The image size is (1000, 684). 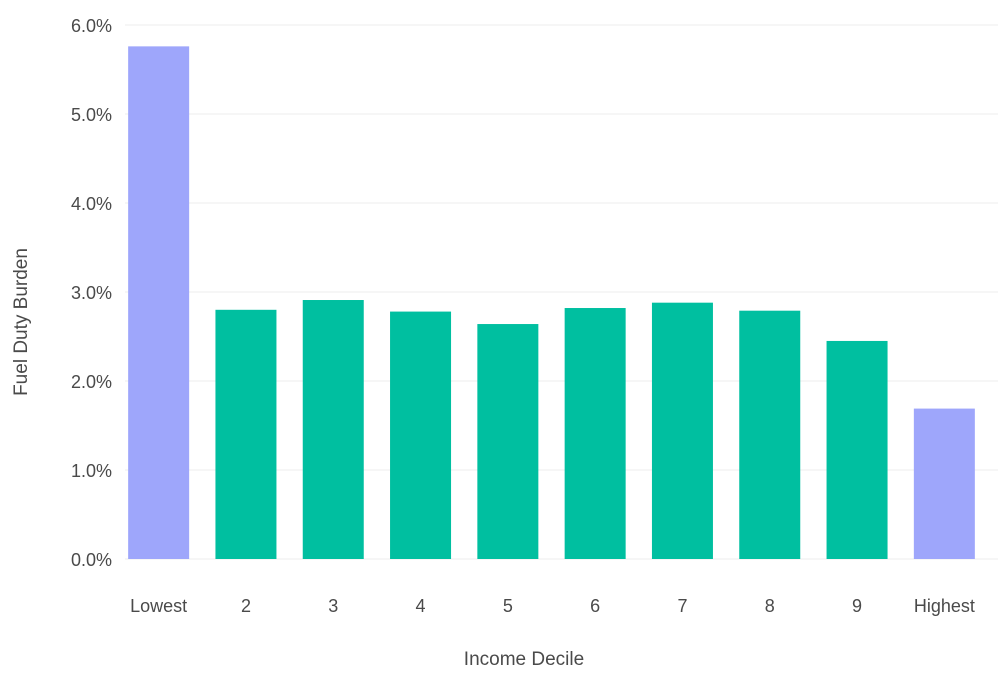 I want to click on y-tick-label: 5.0%, so click(x=91, y=115).